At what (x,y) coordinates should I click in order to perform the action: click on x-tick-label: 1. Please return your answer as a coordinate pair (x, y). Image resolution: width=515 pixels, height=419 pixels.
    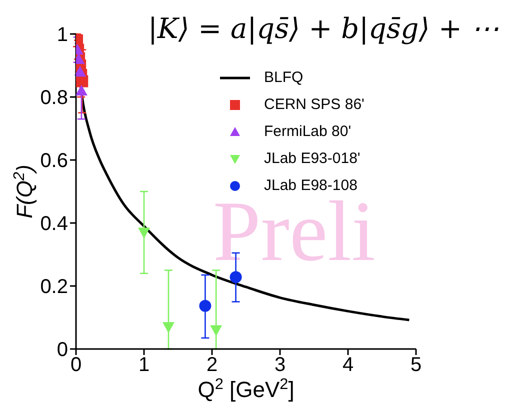
    Looking at the image, I should click on (144, 365).